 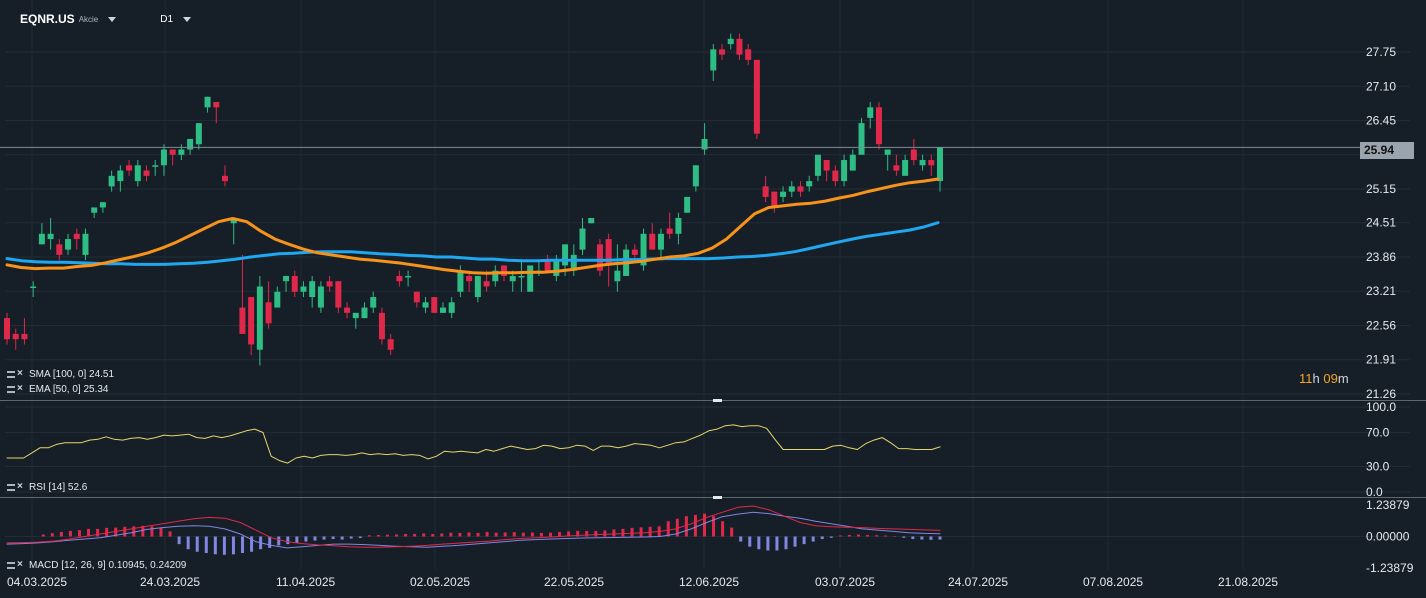 What do you see at coordinates (1378, 467) in the screenshot?
I see `rsi-axis-tick-label: 30.0` at bounding box center [1378, 467].